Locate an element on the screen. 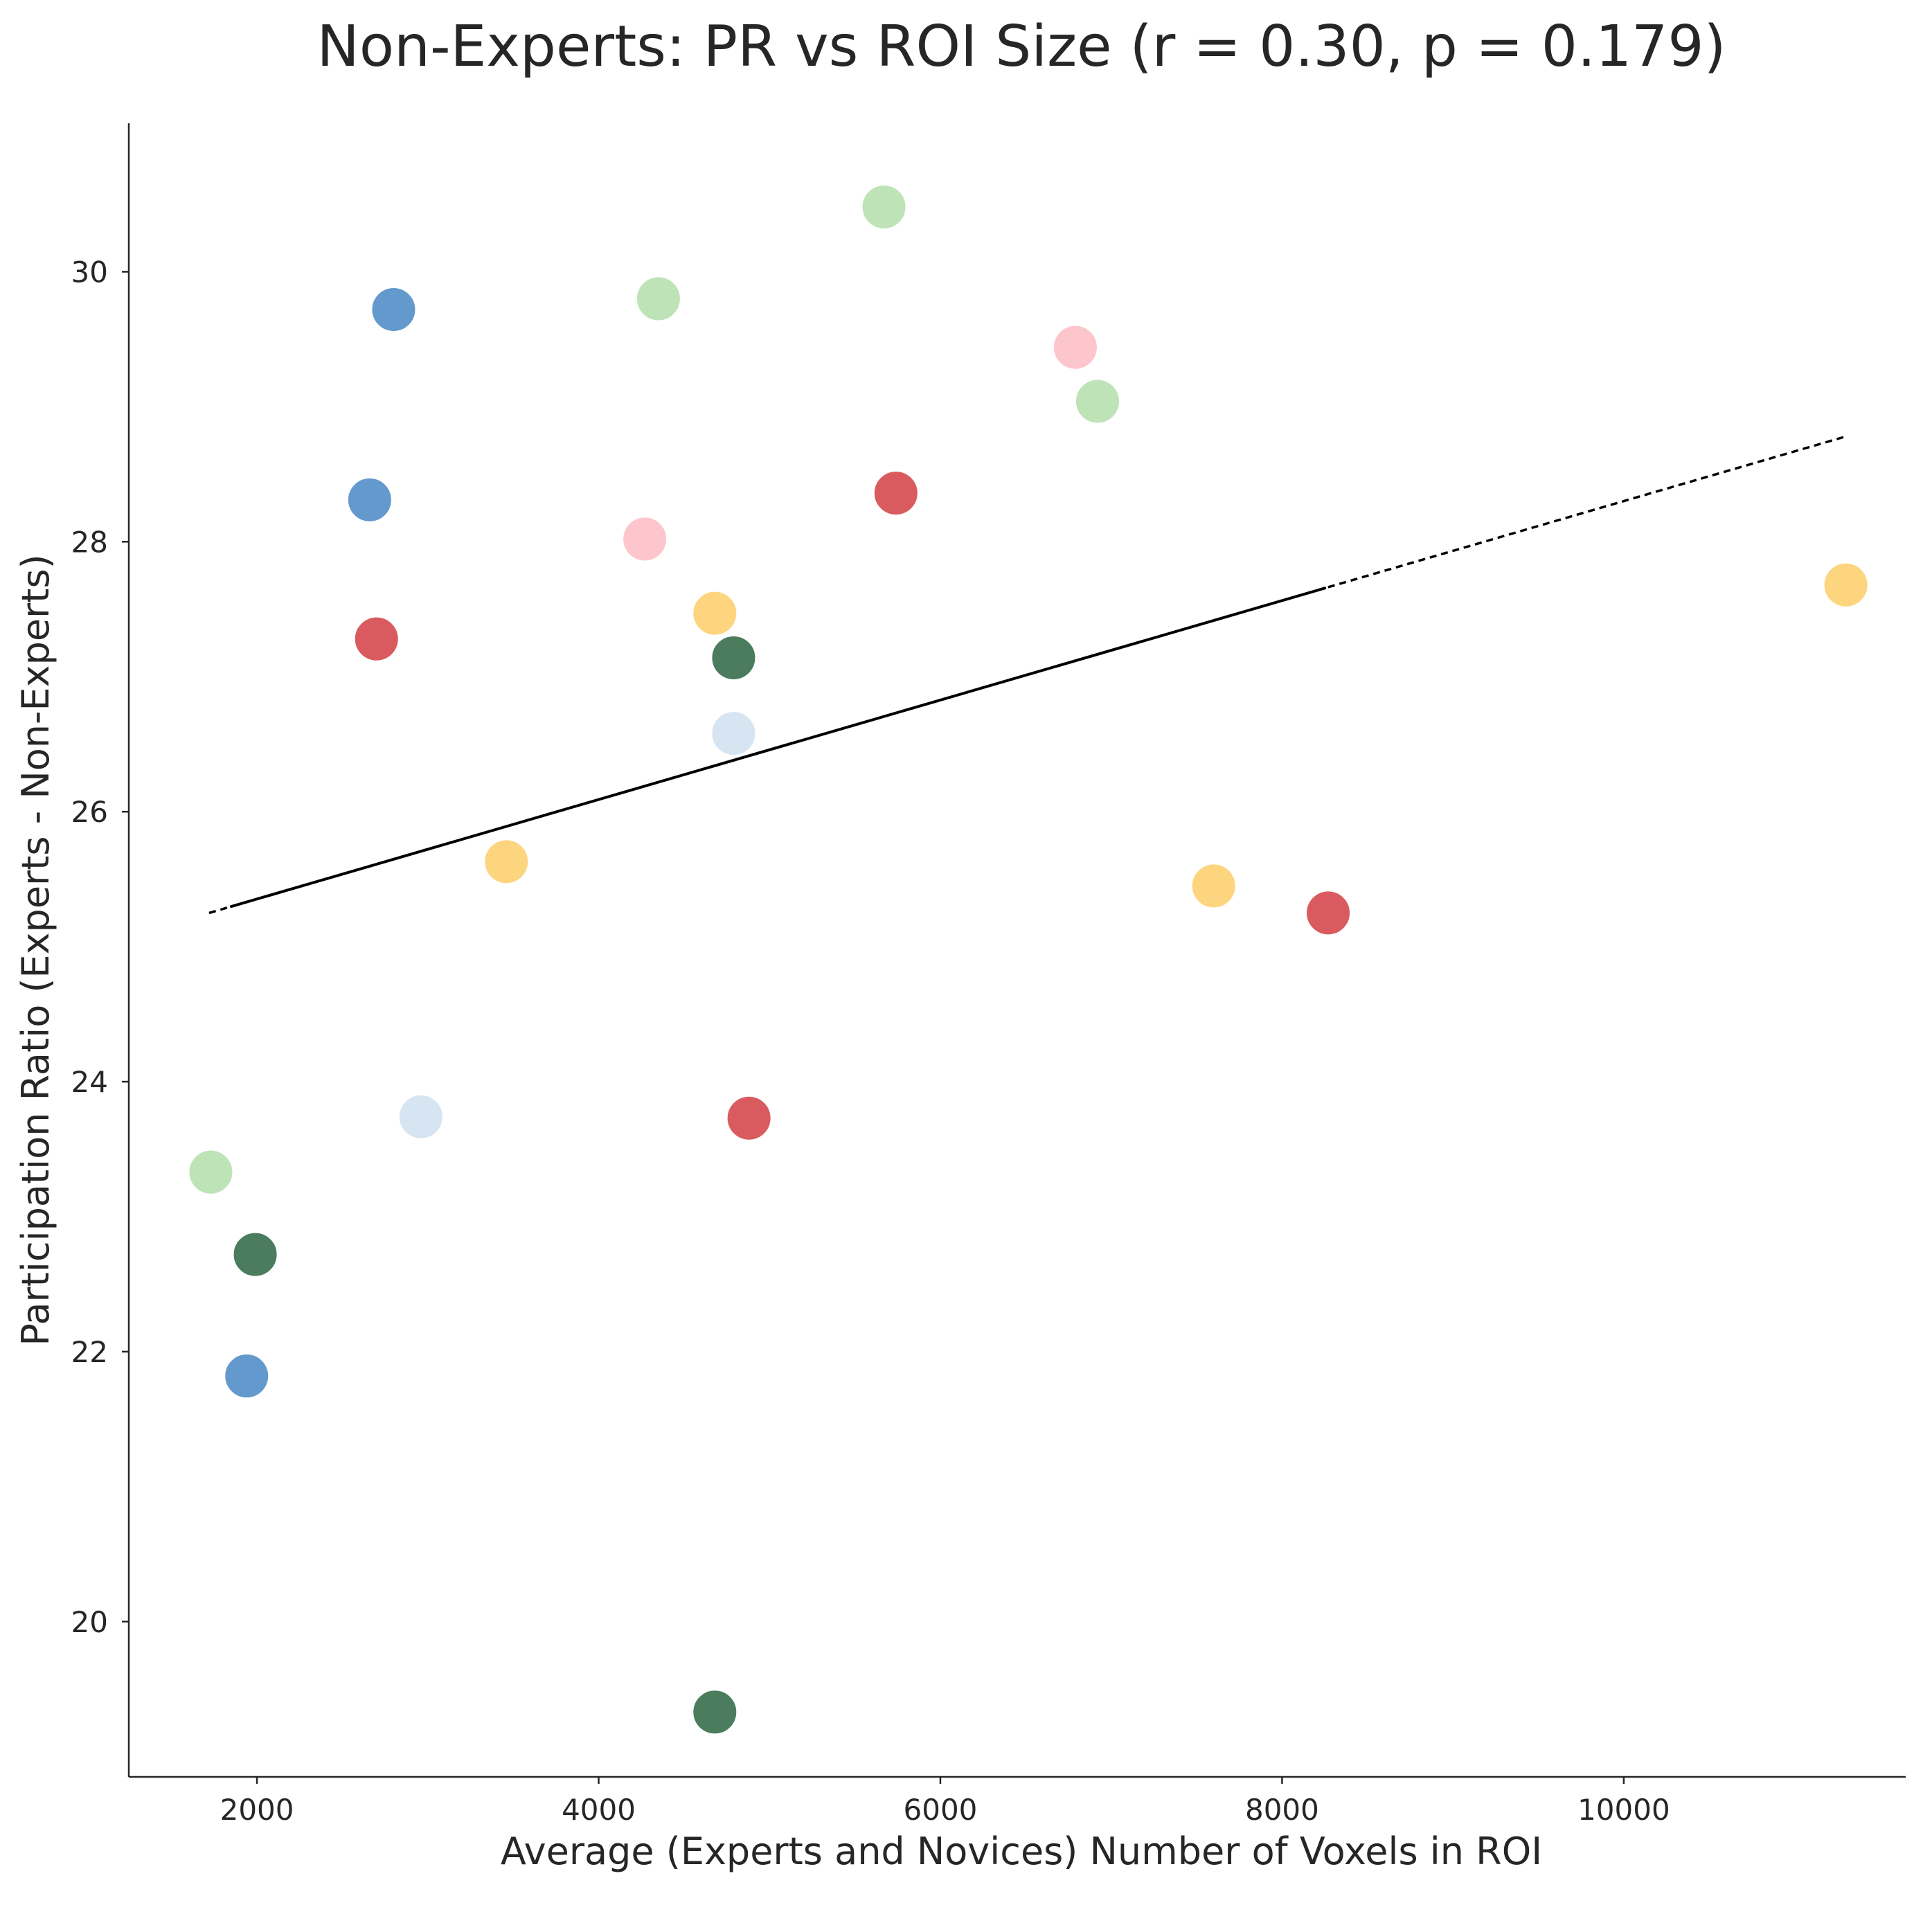 This screenshot has height=1932, width=1932. y-tick-label: 22 is located at coordinates (89, 1352).